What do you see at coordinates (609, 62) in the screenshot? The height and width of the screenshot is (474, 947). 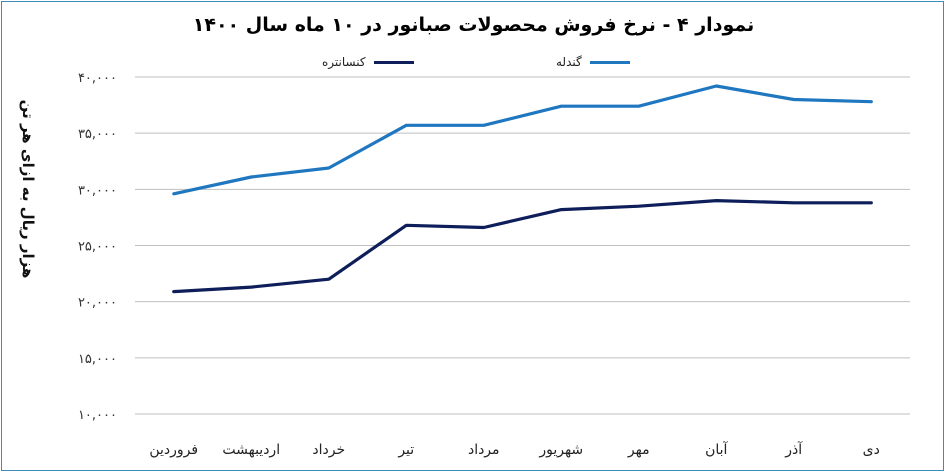 I see `legend-swatch-pellet` at bounding box center [609, 62].